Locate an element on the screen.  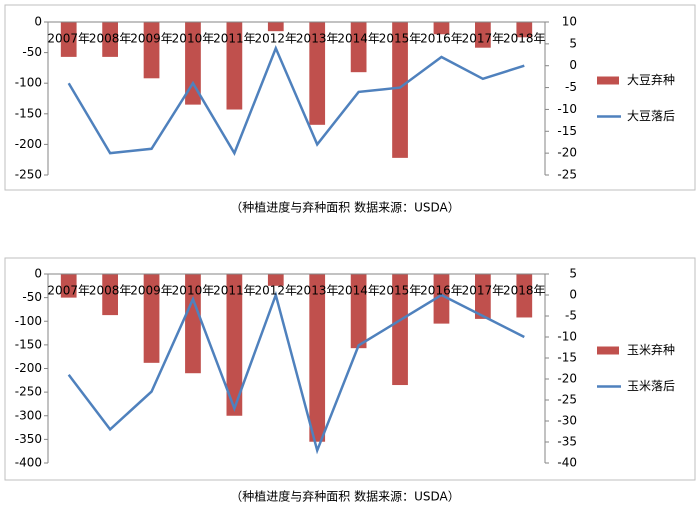
legend-label: 玉米落后 is located at coordinates (651, 386).